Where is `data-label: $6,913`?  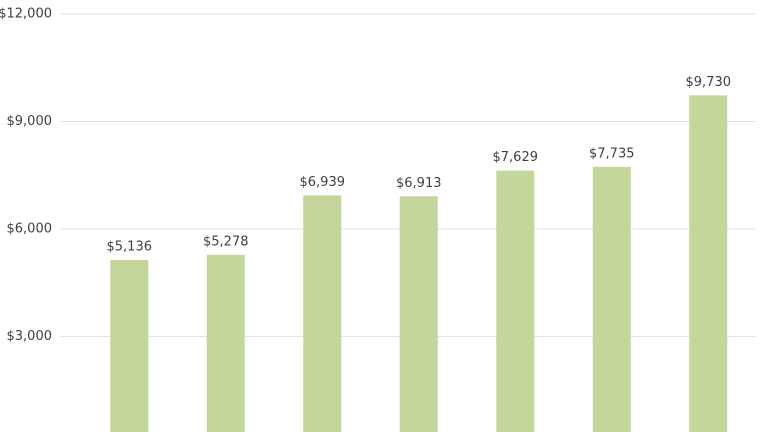
data-label: $6,913 is located at coordinates (419, 183).